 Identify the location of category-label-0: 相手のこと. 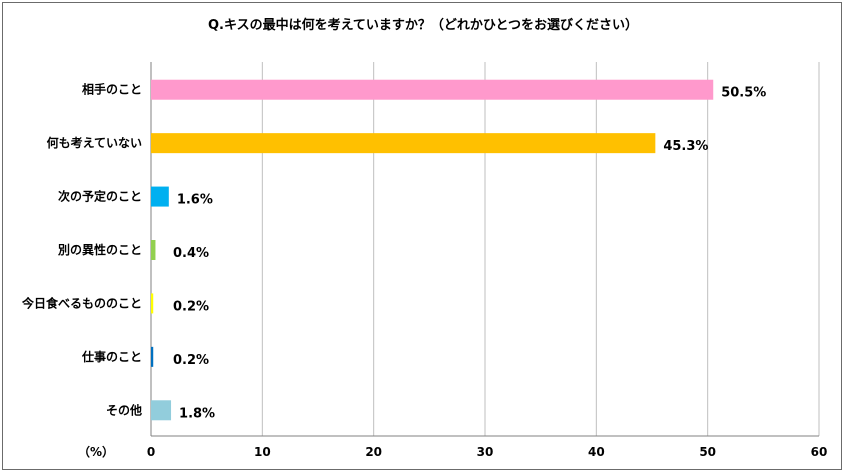
(112, 89).